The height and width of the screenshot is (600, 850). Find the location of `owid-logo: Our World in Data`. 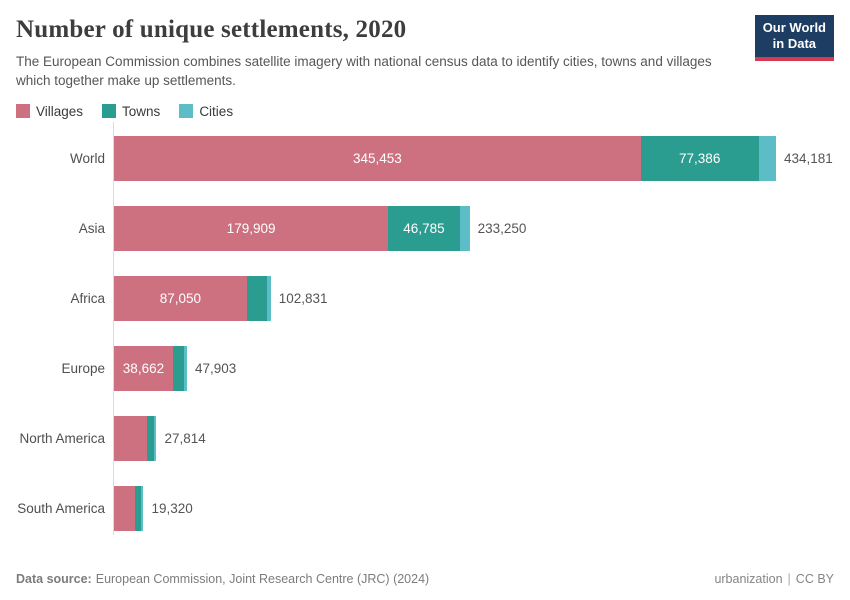

owid-logo: Our World in Data is located at coordinates (794, 38).